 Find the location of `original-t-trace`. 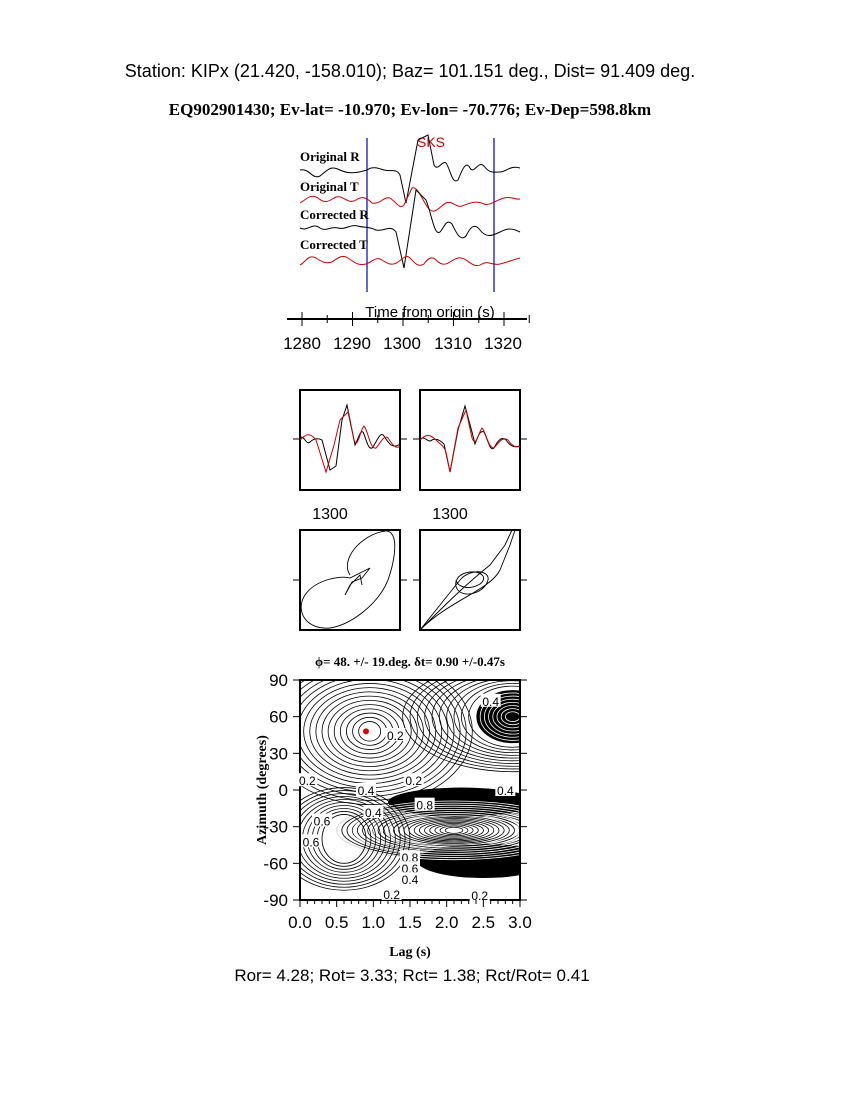

original-t-trace is located at coordinates (410, 199).